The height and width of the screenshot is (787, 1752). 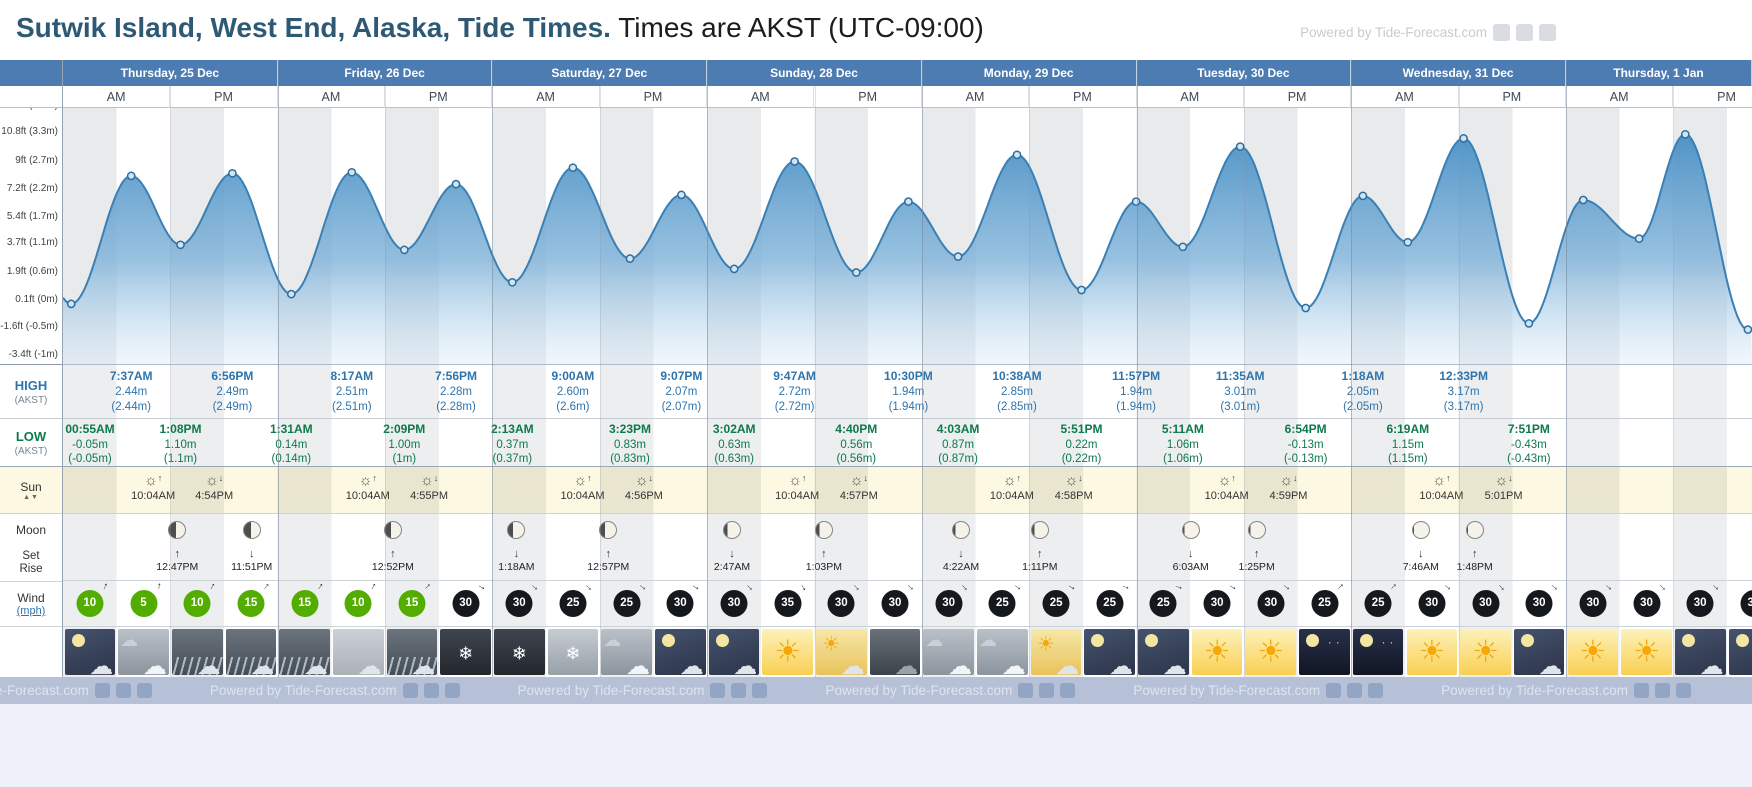 What do you see at coordinates (734, 443) in the screenshot?
I see `low-tide-entry: 3:02AM 0.63m (0.63m)` at bounding box center [734, 443].